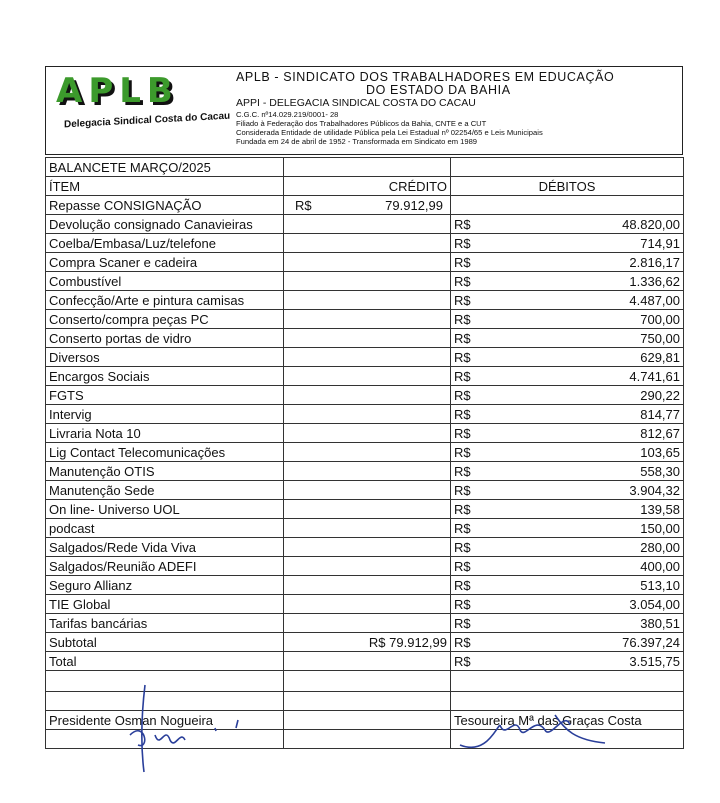  I want to click on credit-value: 79.912,99, so click(414, 205).